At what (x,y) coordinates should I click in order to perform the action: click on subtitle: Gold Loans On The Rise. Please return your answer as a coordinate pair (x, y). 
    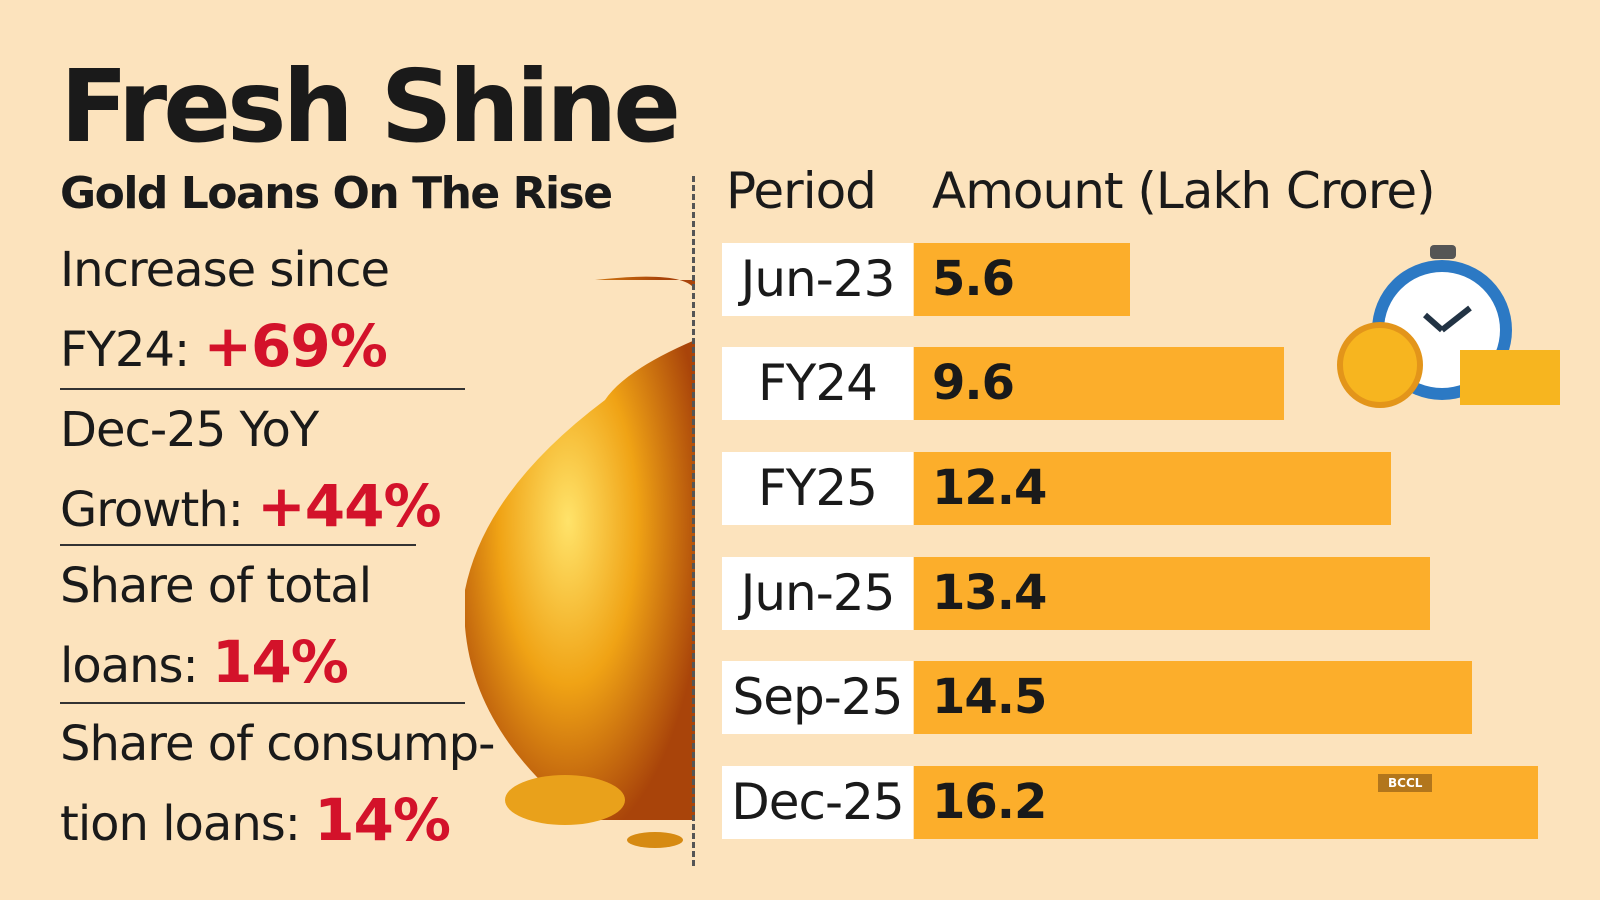
    Looking at the image, I should click on (336, 193).